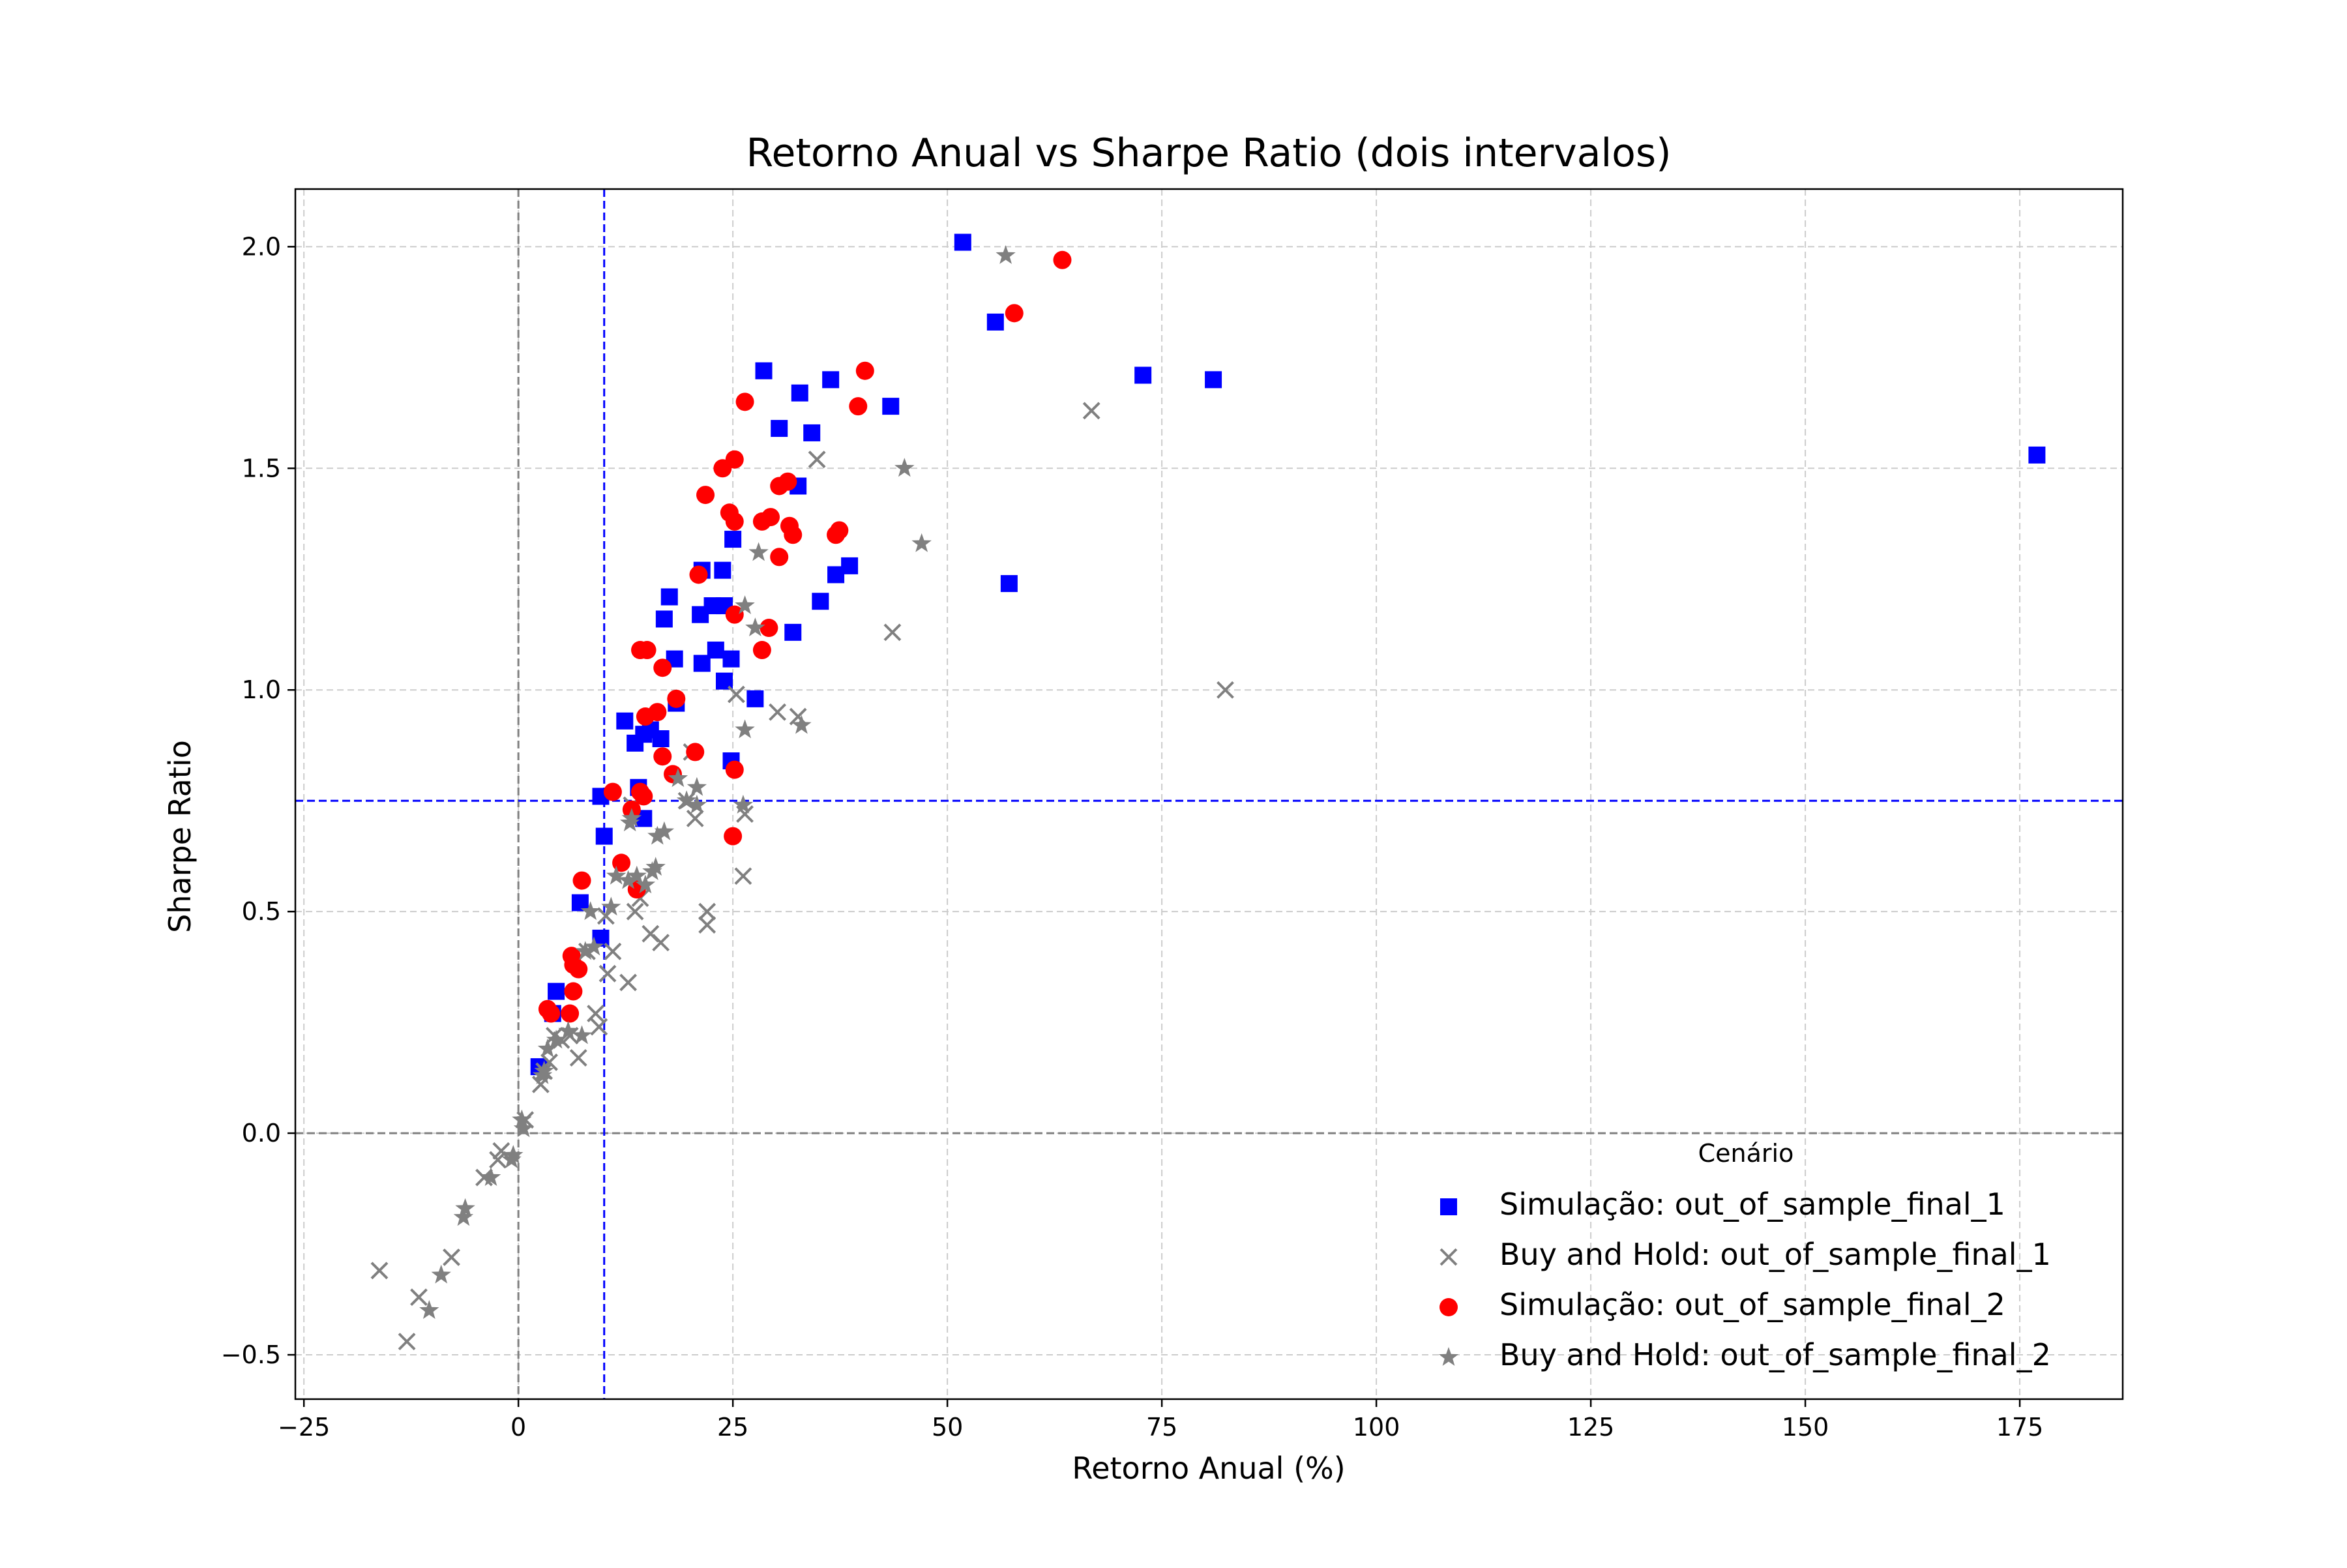  What do you see at coordinates (1448, 1207) in the screenshot?
I see `legend-marker-square` at bounding box center [1448, 1207].